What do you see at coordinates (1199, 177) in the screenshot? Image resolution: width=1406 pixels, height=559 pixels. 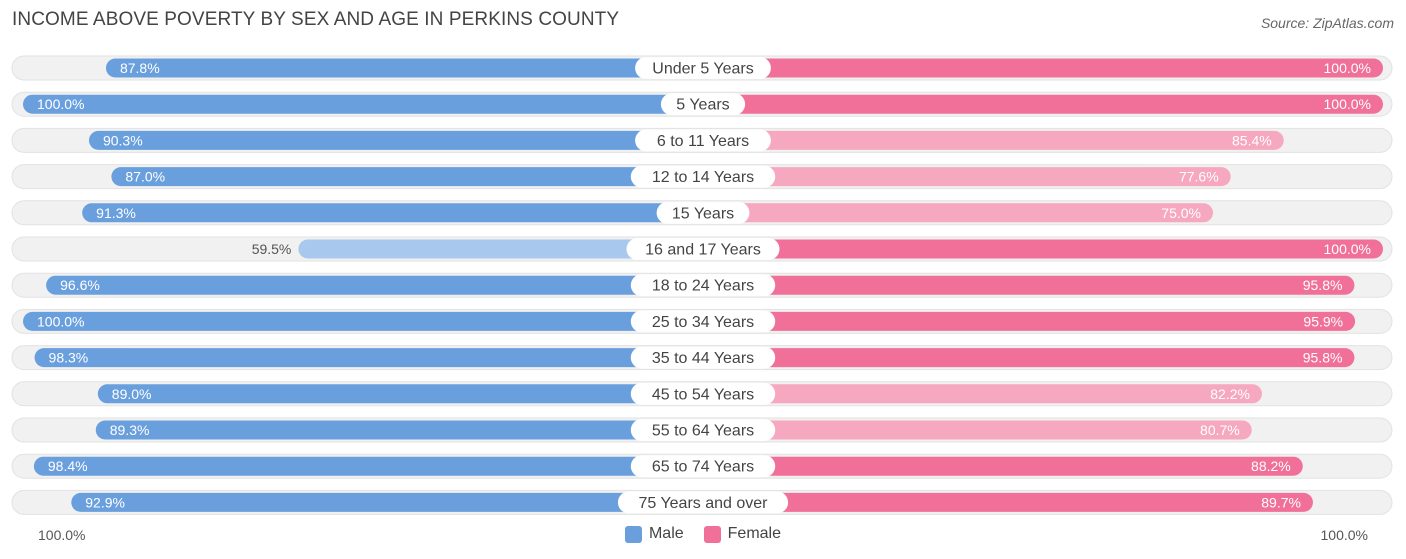 I see `female-value-label: 77.6%` at bounding box center [1199, 177].